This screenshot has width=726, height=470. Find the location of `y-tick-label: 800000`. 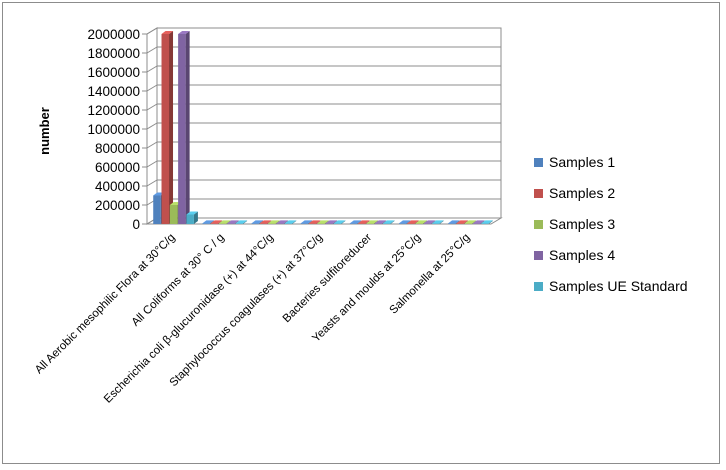

y-tick-label: 800000 is located at coordinates (117, 148).